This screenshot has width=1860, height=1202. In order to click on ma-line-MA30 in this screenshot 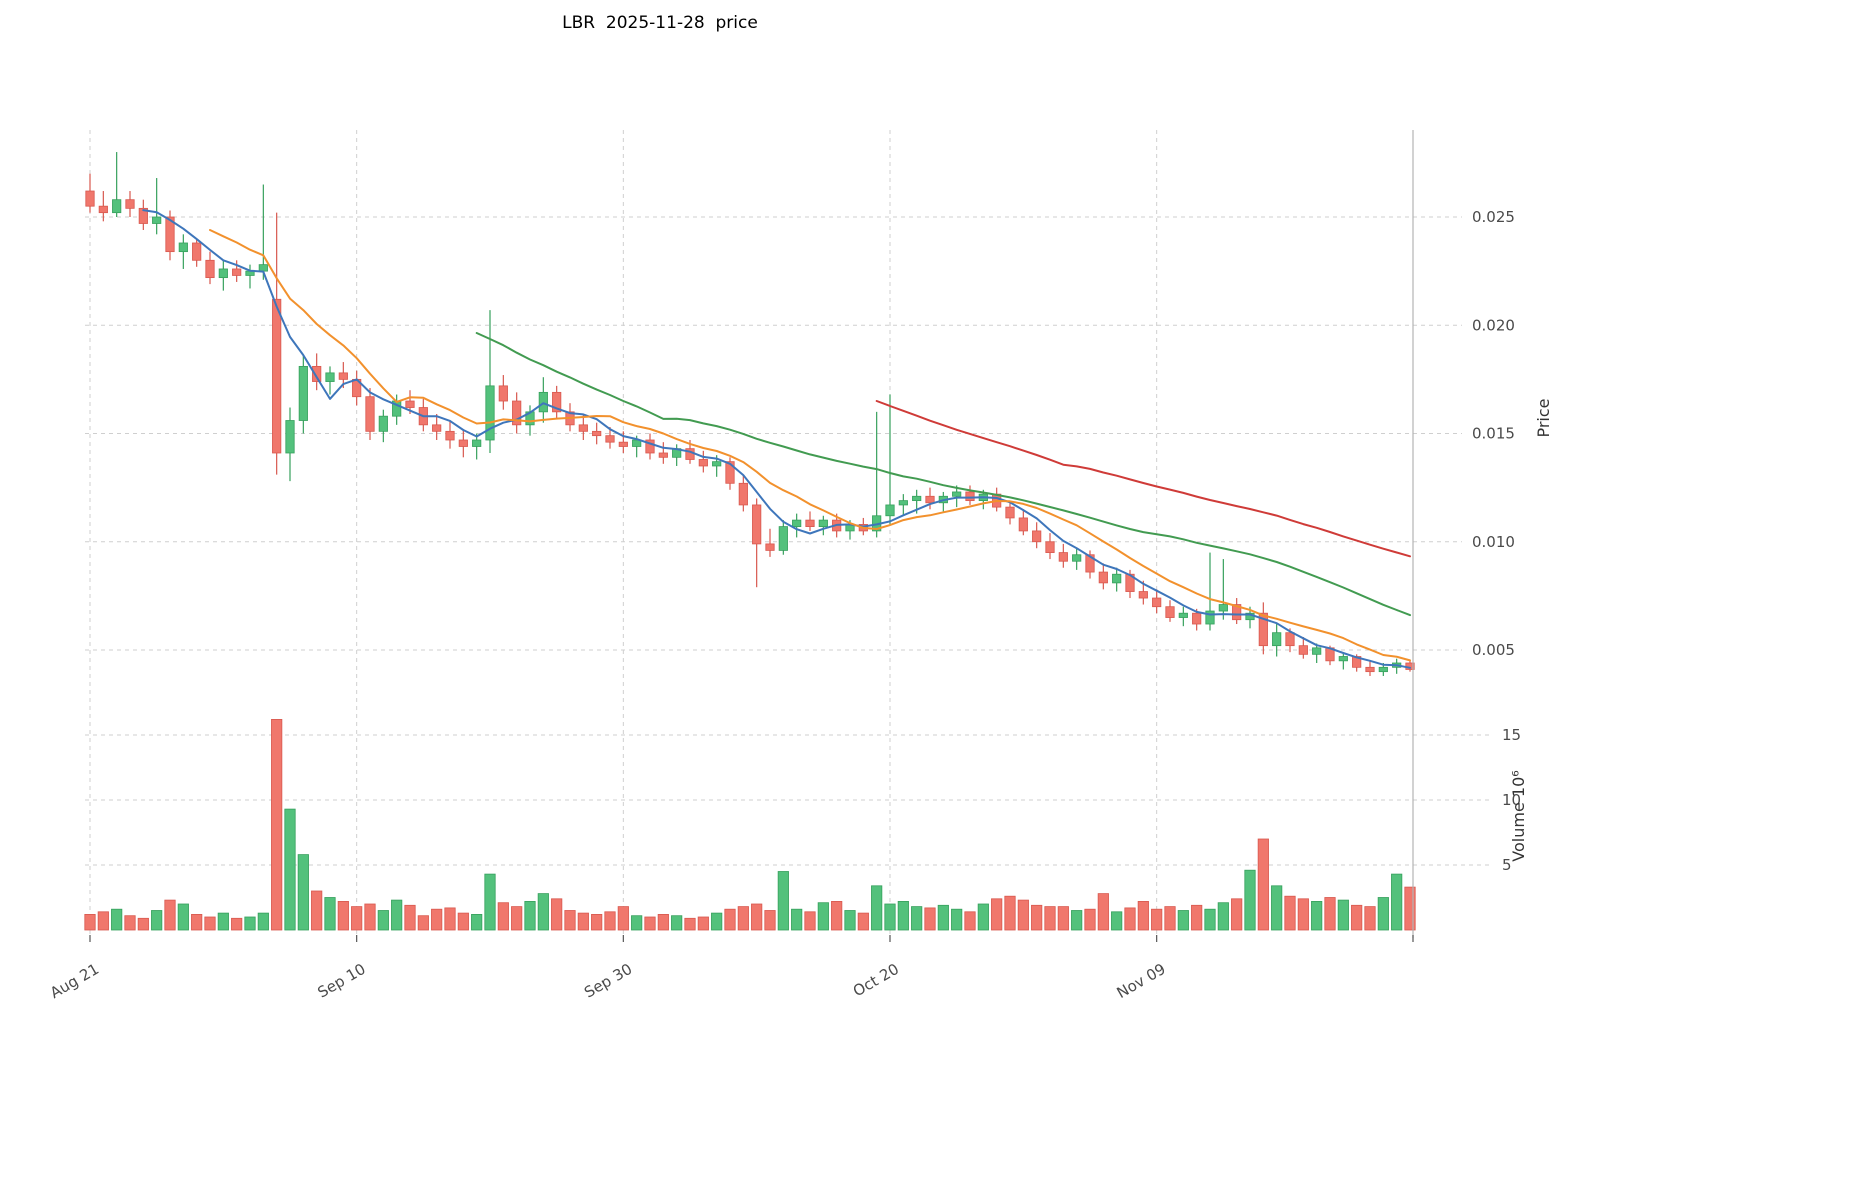, I will do `click(943, 474)`.